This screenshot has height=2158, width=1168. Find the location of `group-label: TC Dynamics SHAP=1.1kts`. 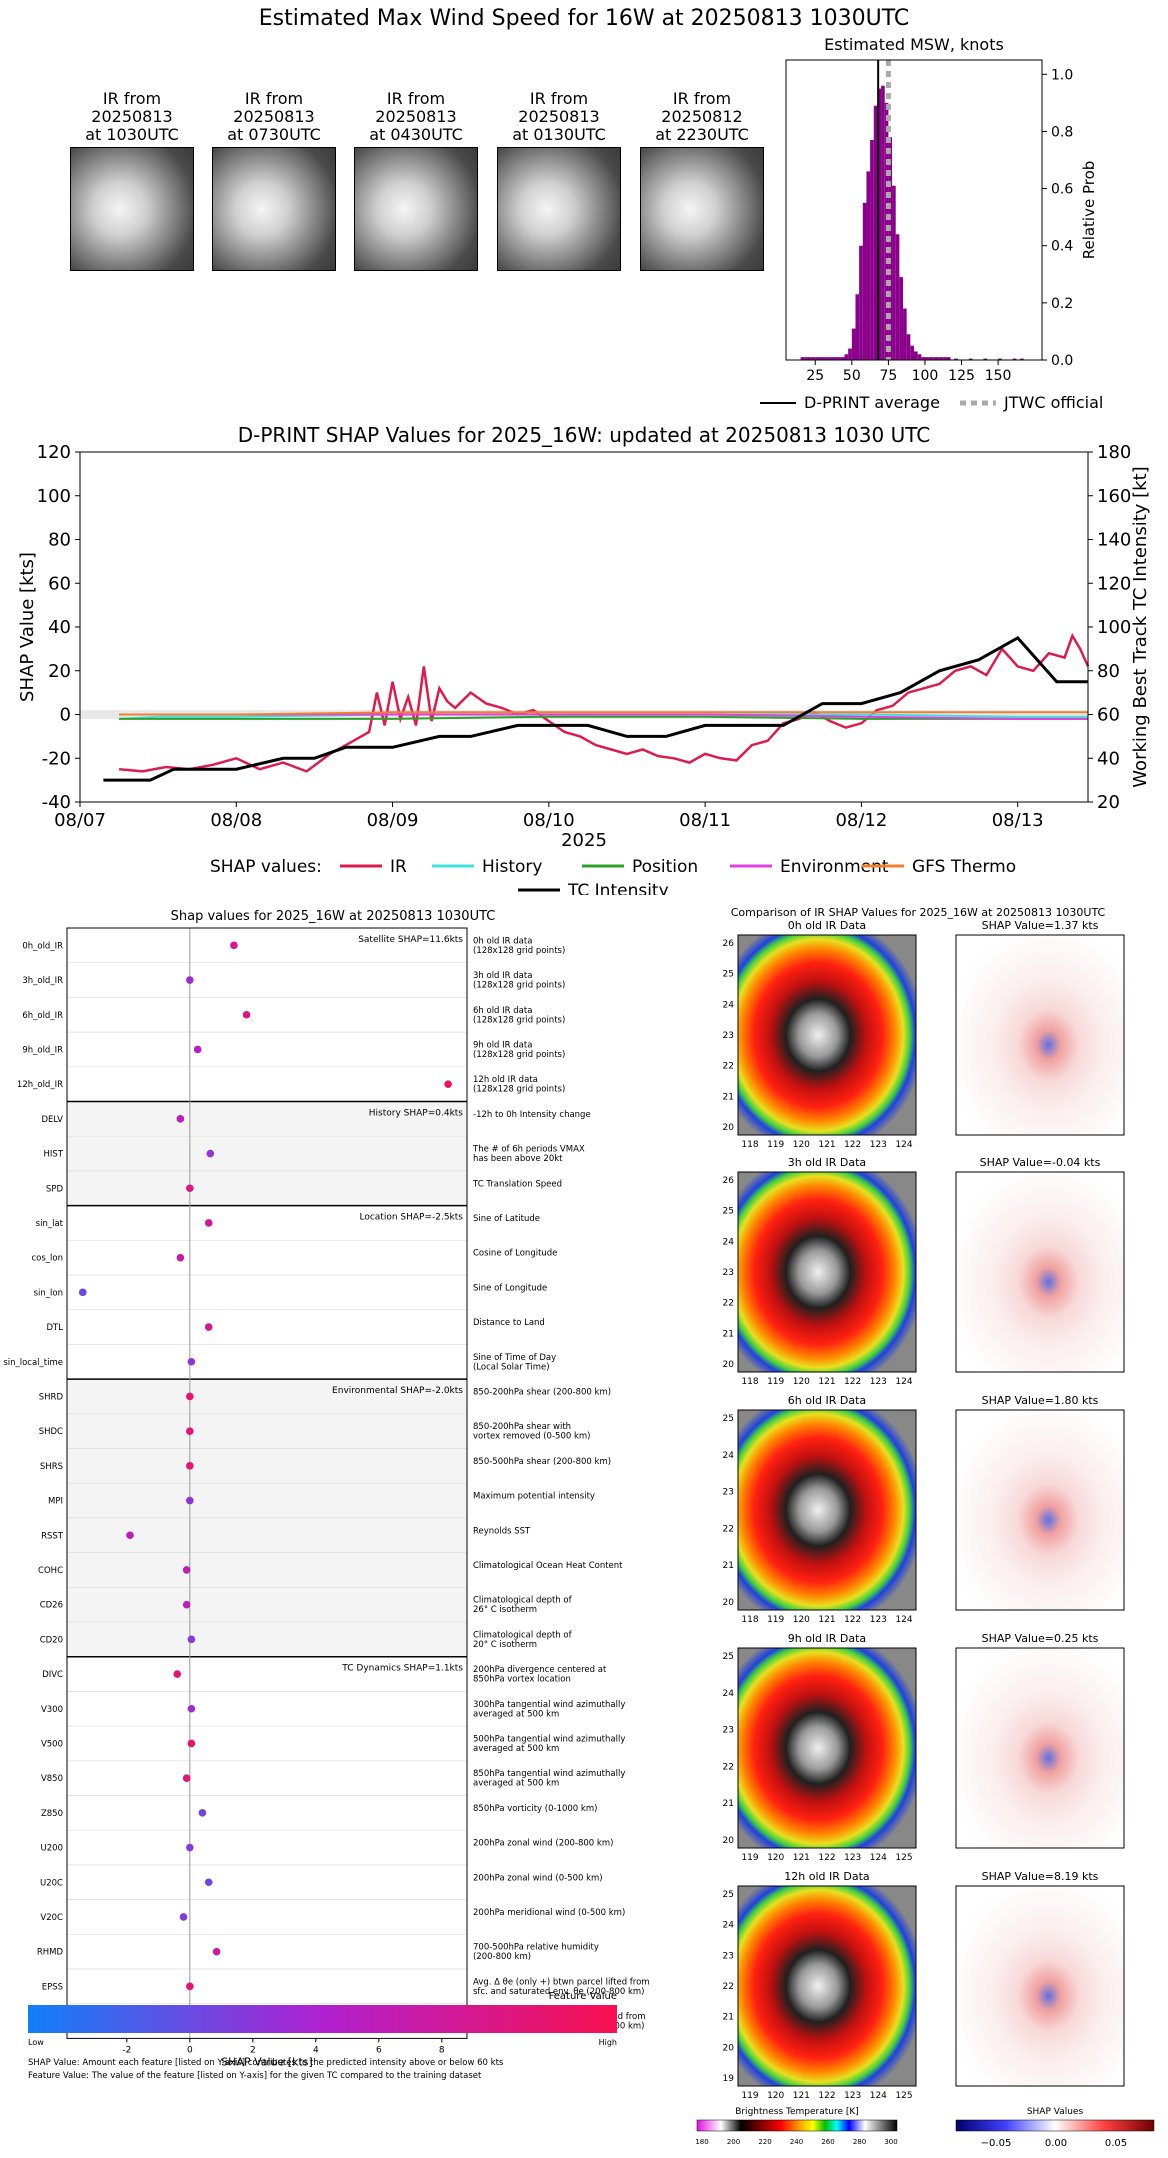

group-label: TC Dynamics SHAP=1.1kts is located at coordinates (402, 1669).